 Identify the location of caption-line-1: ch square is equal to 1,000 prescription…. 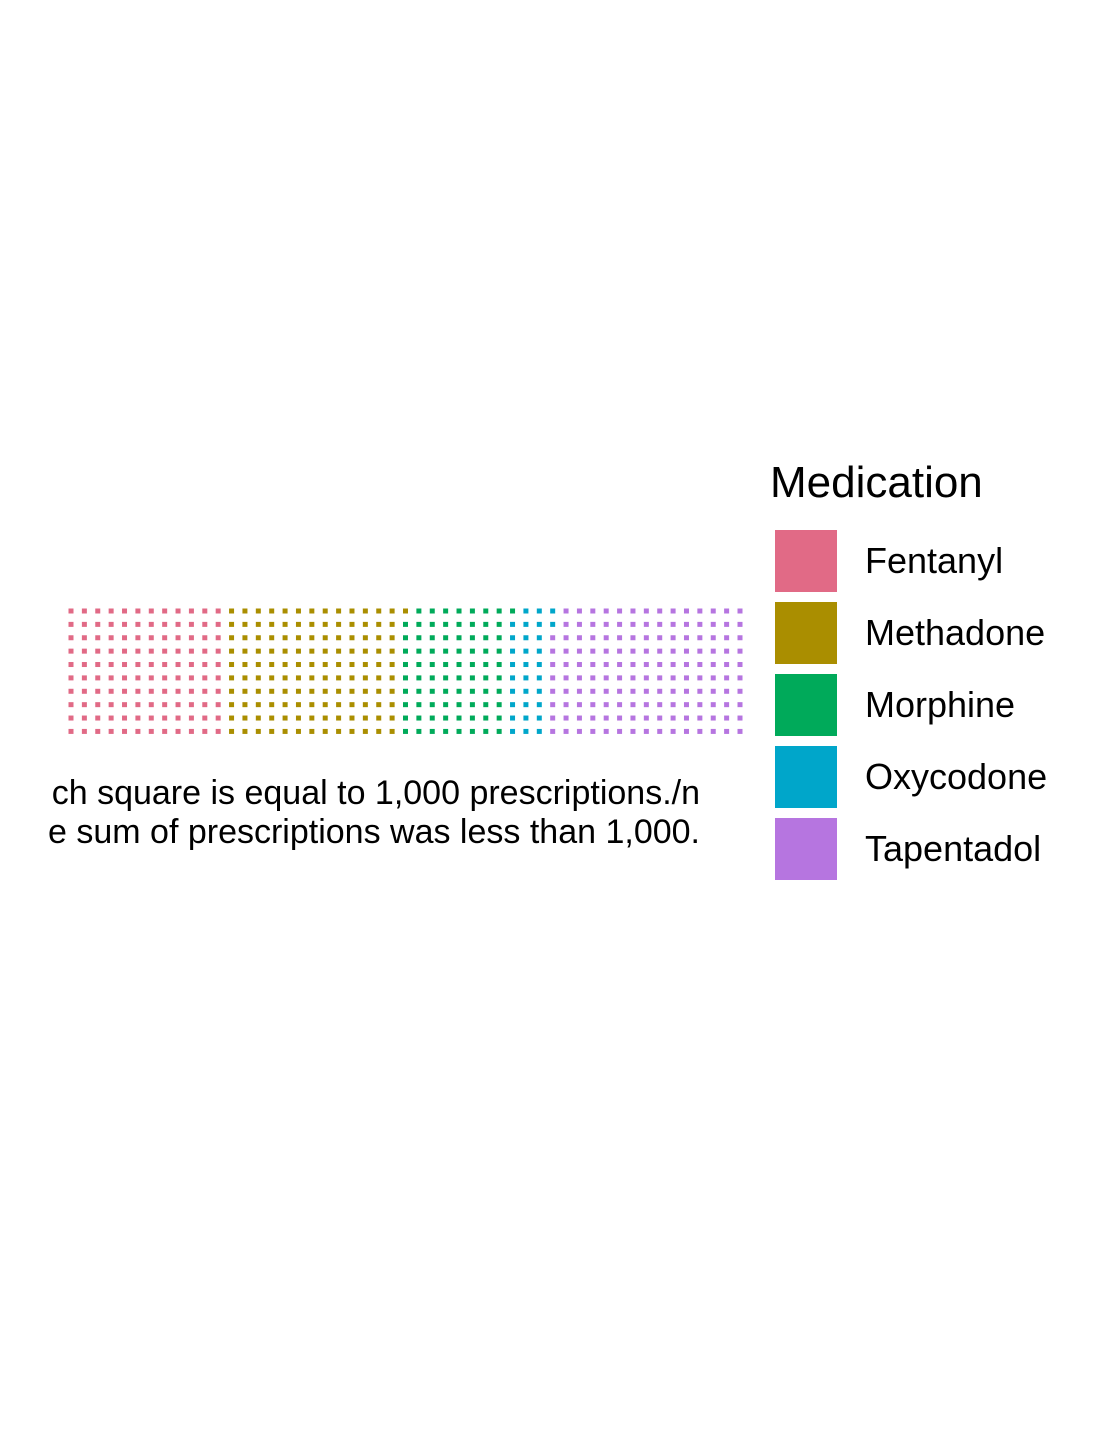
(375, 793).